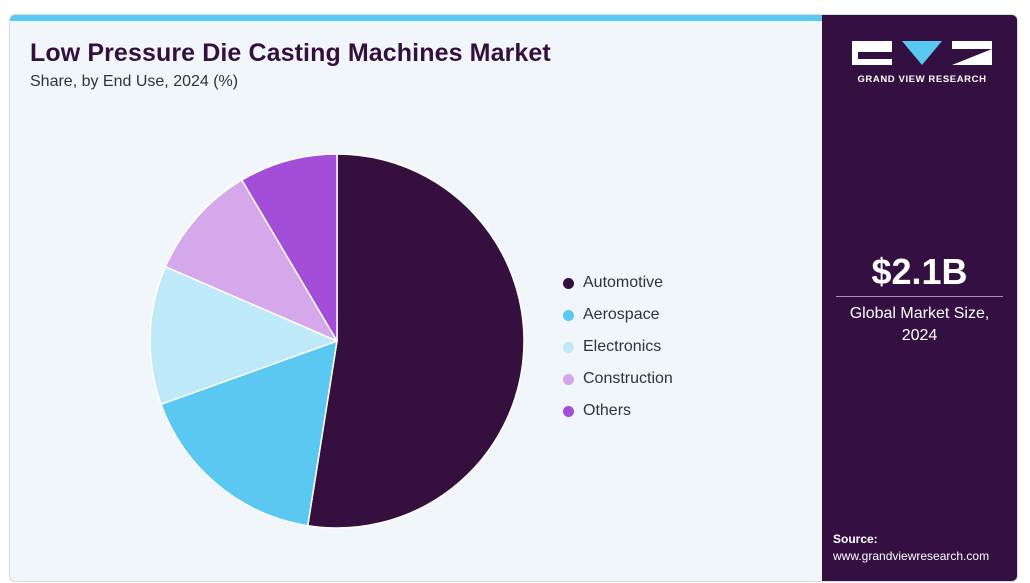 The width and height of the screenshot is (1030, 583). Describe the element at coordinates (623, 282) in the screenshot. I see `legend-label: Automotive` at that location.